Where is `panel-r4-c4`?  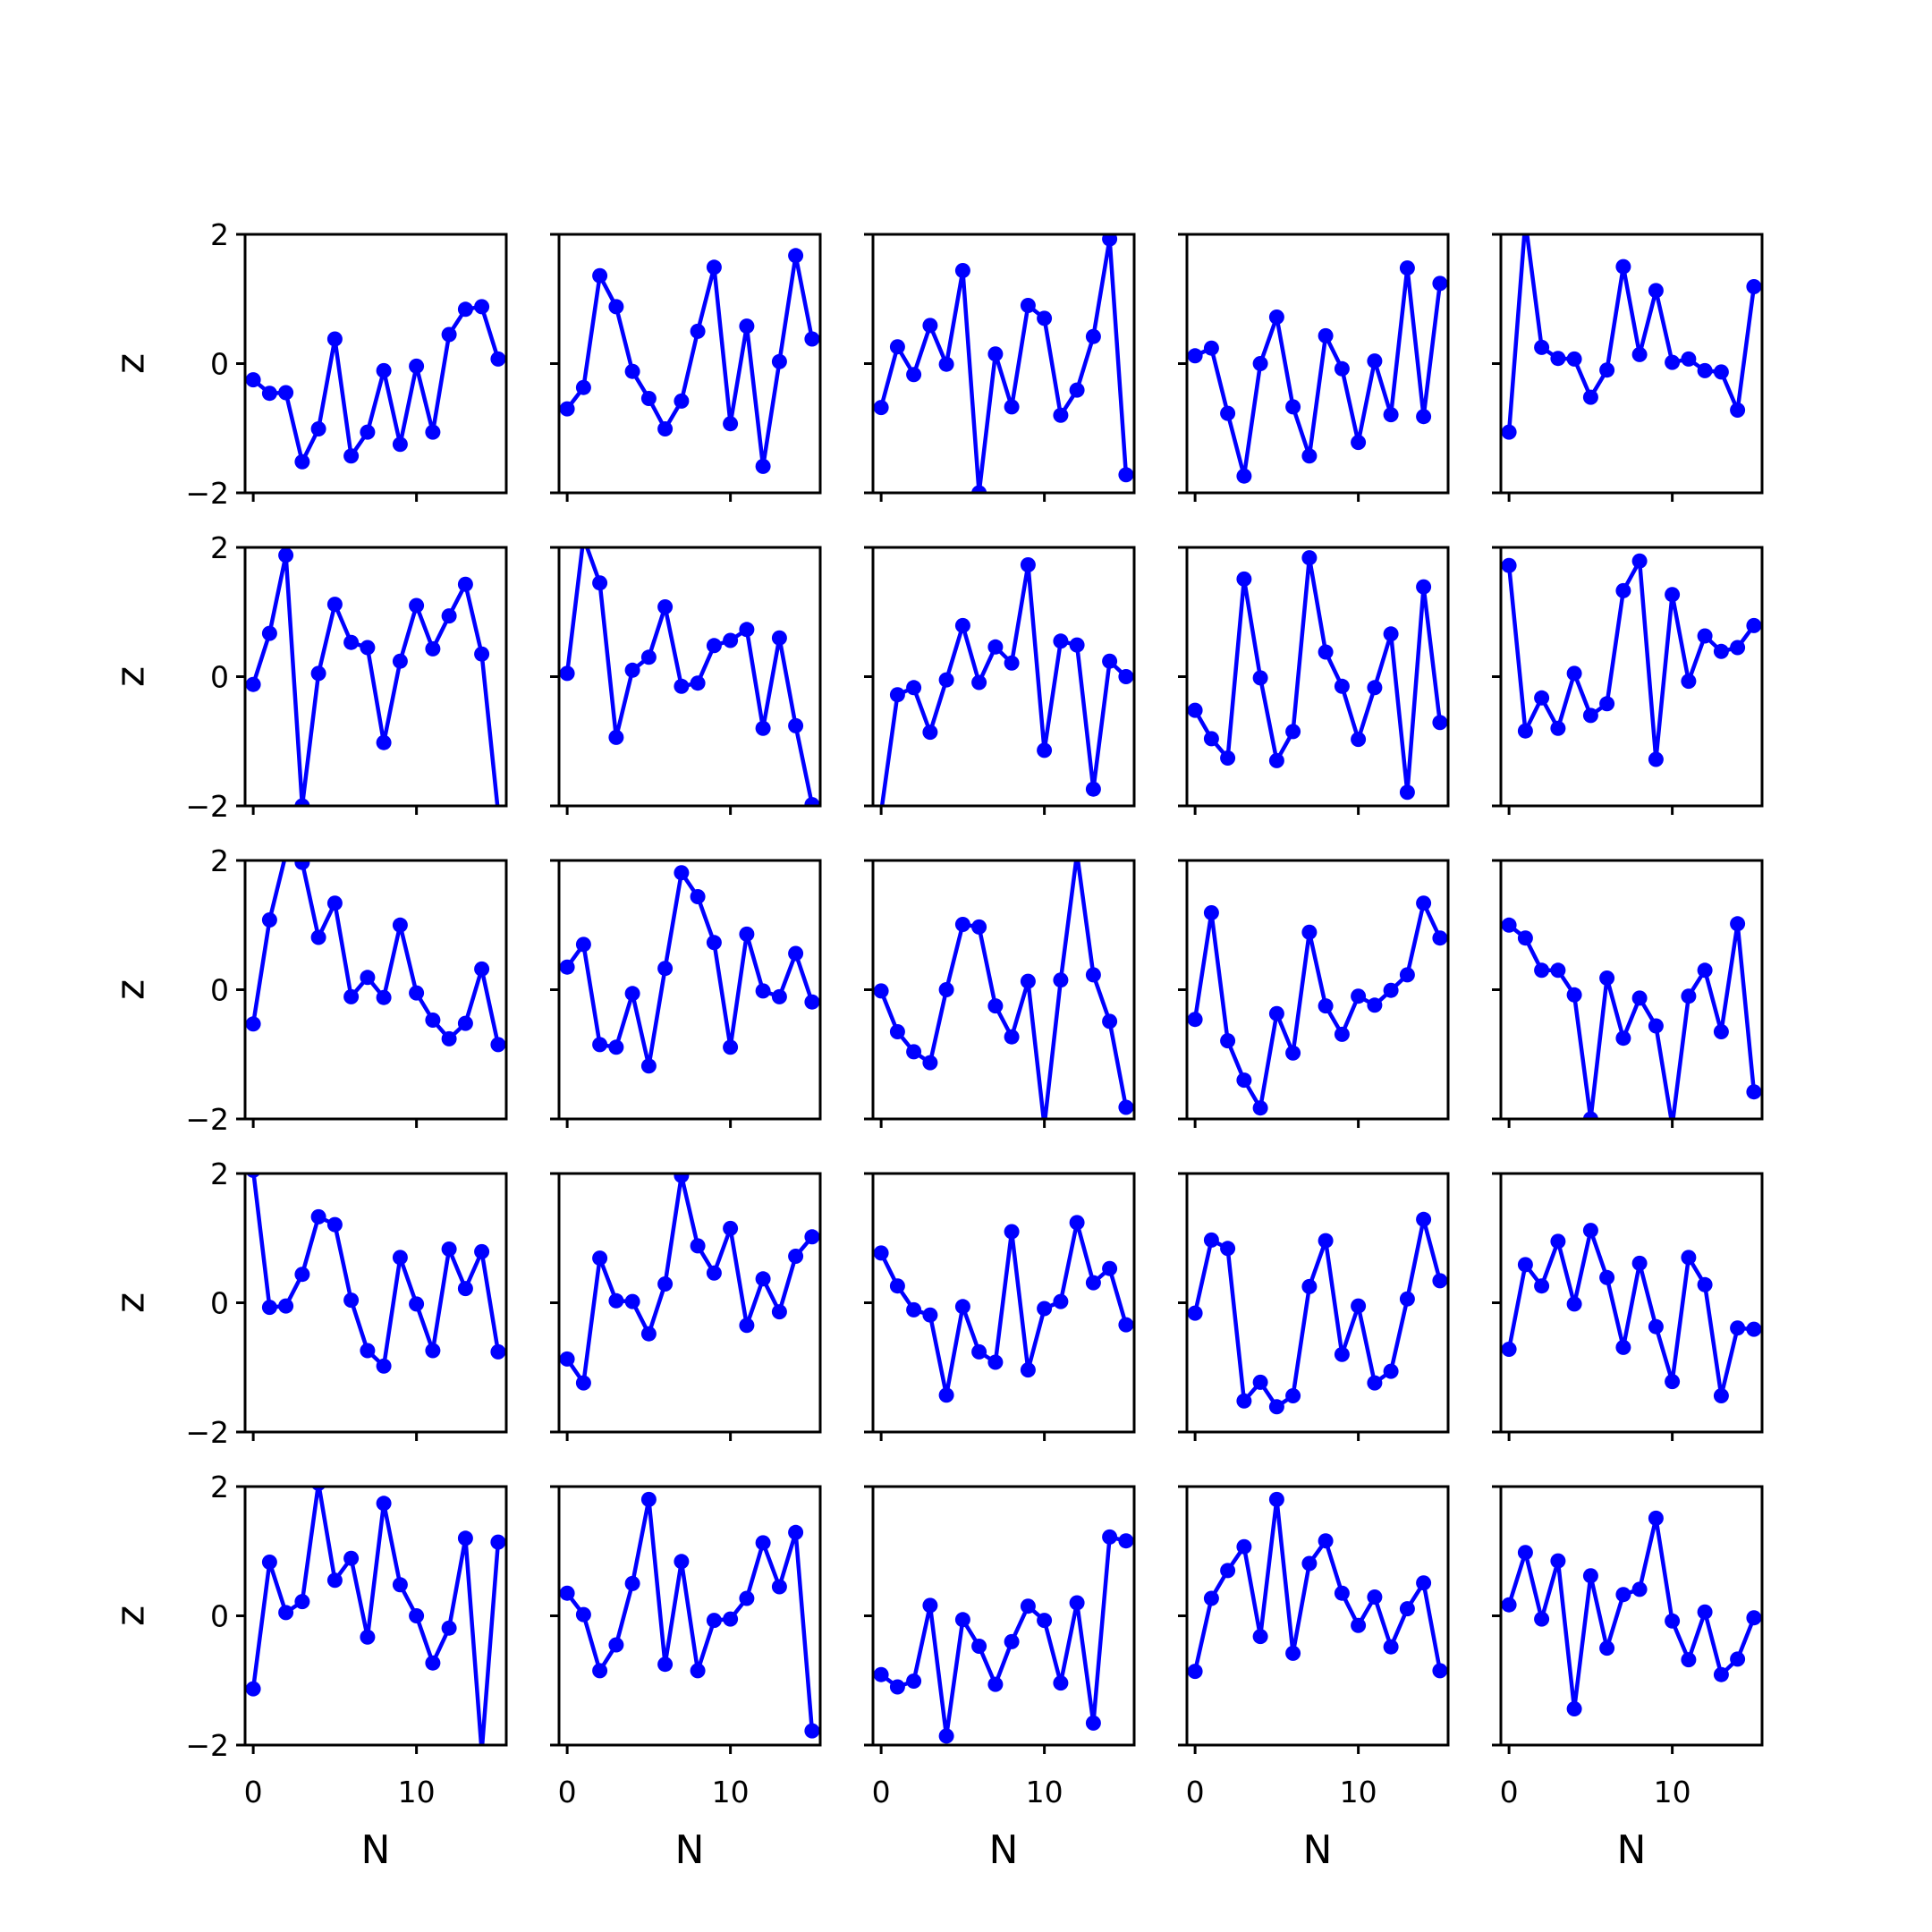
panel-r4-c4 is located at coordinates (1314, 1306).